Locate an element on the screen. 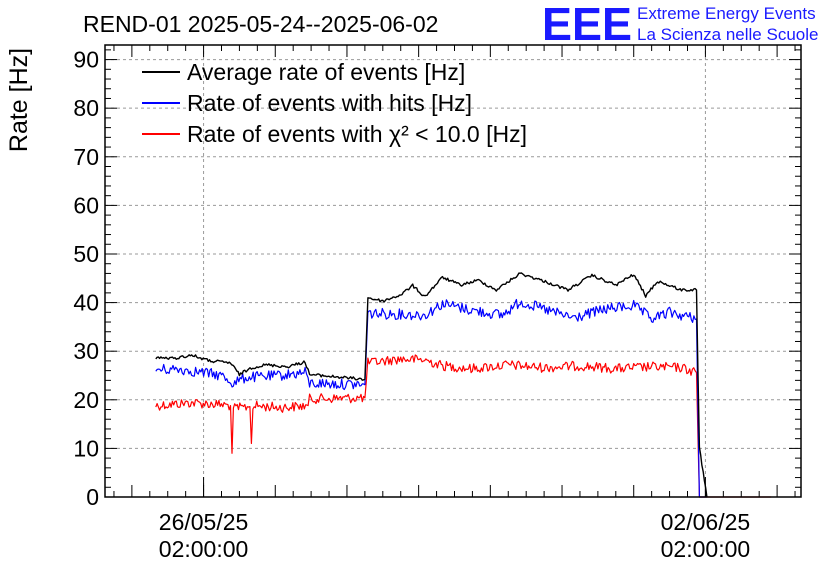  y-tick-label: 60 is located at coordinates (86, 205).